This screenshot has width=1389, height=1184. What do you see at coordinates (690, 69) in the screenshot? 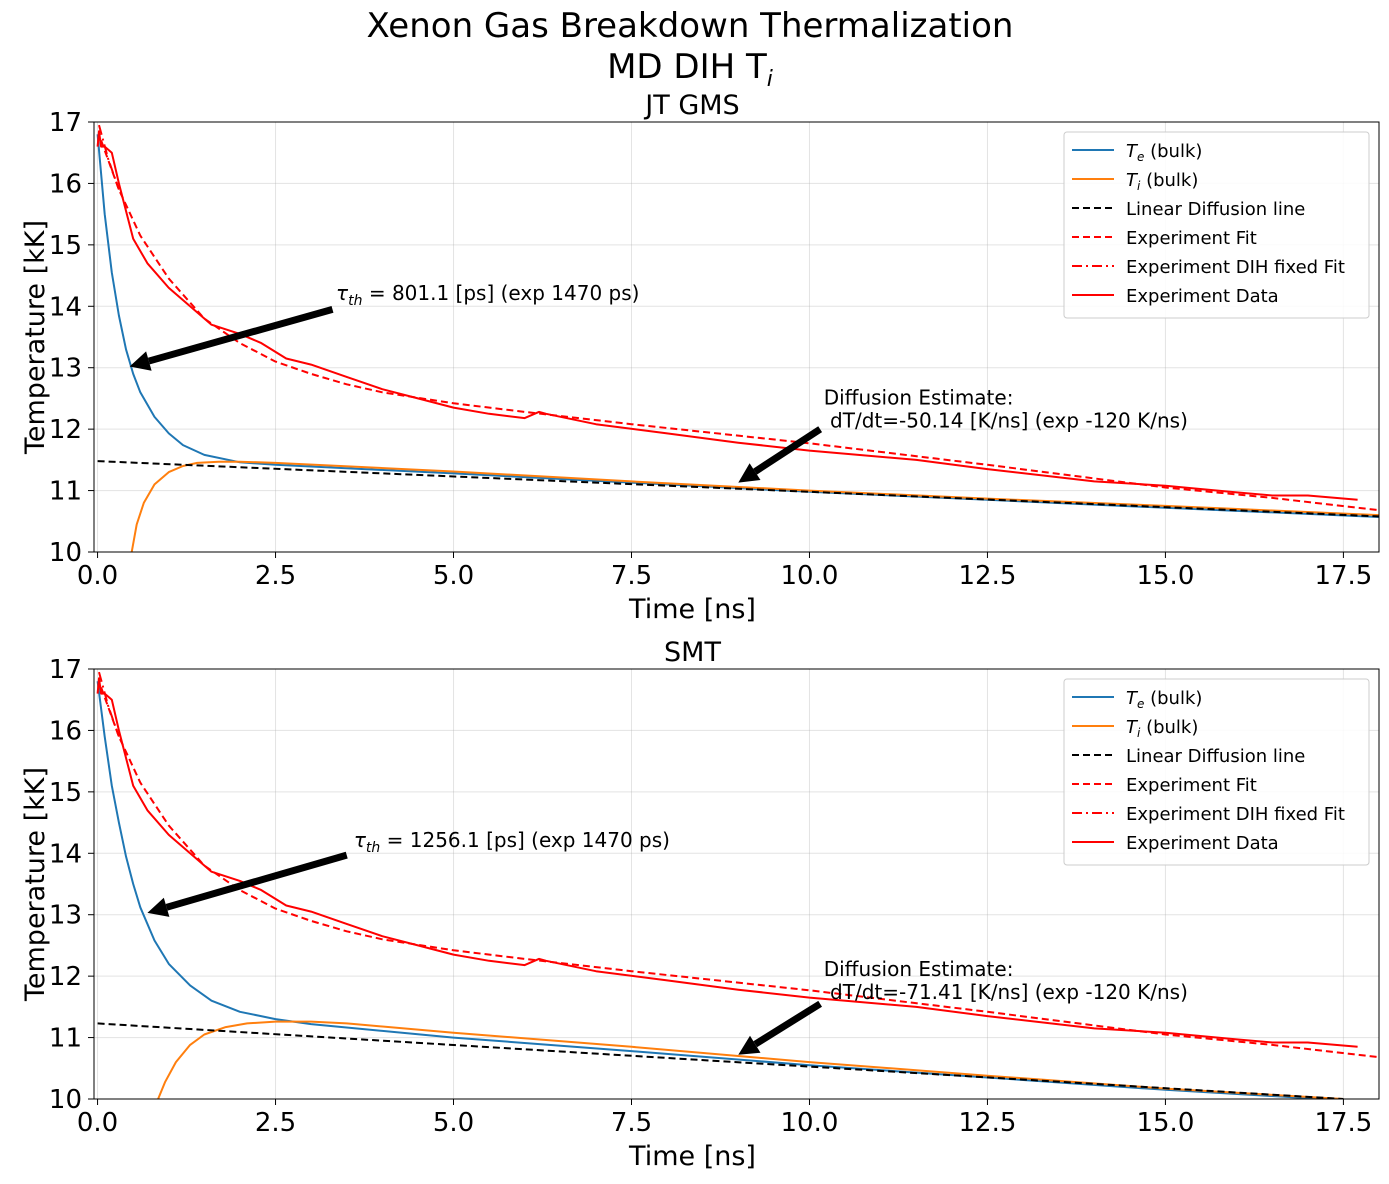
I see `figure-title-line2: MD DIH Ti` at bounding box center [690, 69].